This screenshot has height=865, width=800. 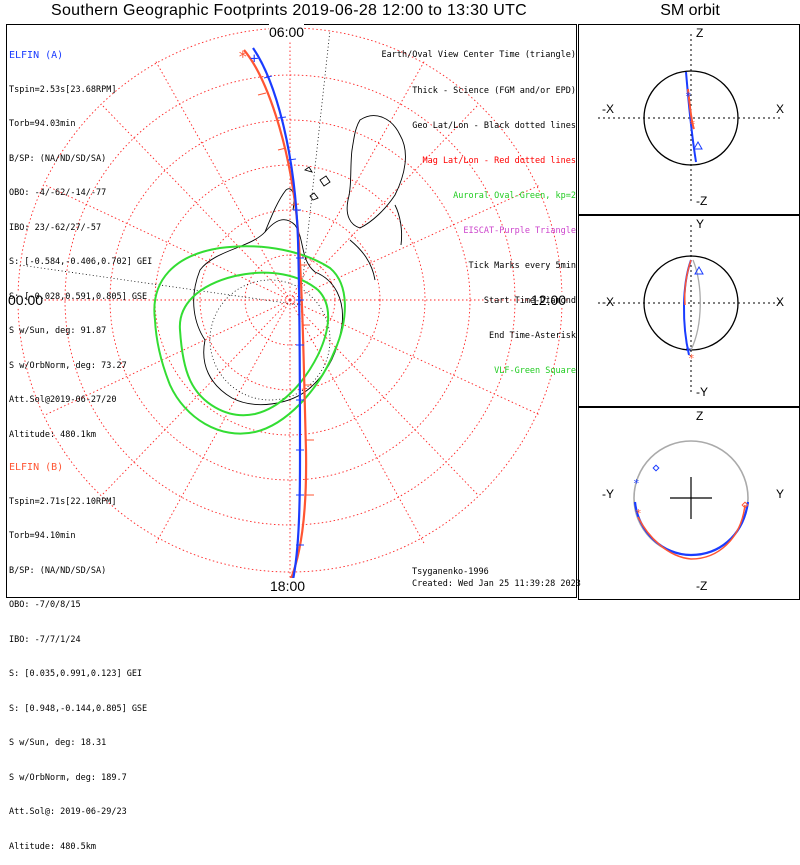 I want to click on sm-panel-xy: * * Y -Y -X X, so click(x=689, y=311).